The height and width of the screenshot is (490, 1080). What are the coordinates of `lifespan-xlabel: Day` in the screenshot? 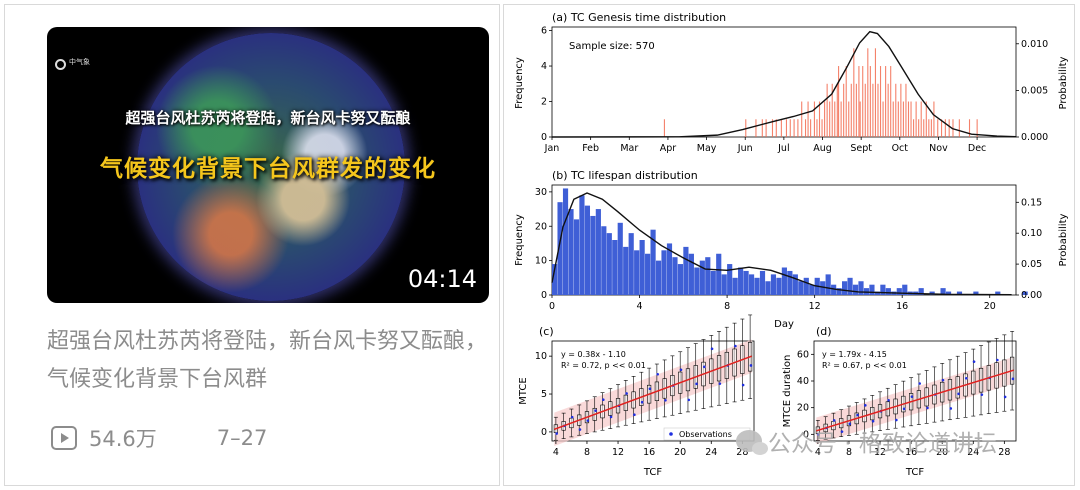 It's located at (784, 324).